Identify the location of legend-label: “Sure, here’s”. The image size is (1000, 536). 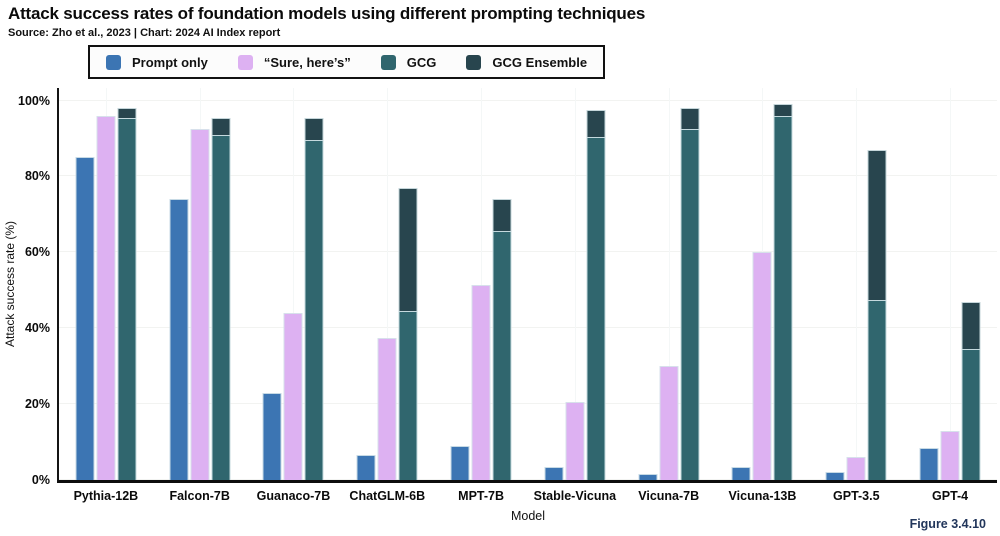
(307, 62).